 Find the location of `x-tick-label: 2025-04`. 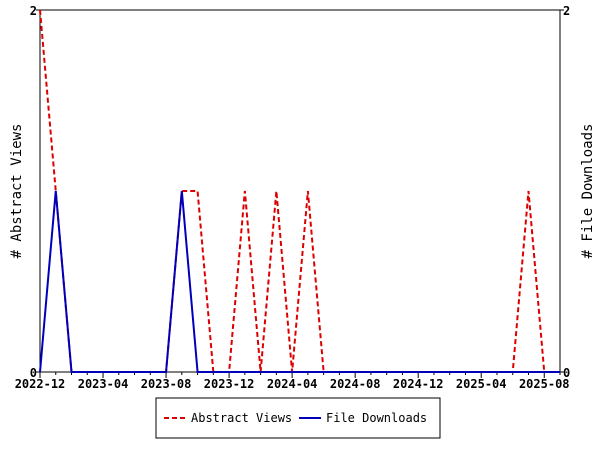

x-tick-label: 2025-04 is located at coordinates (481, 384).